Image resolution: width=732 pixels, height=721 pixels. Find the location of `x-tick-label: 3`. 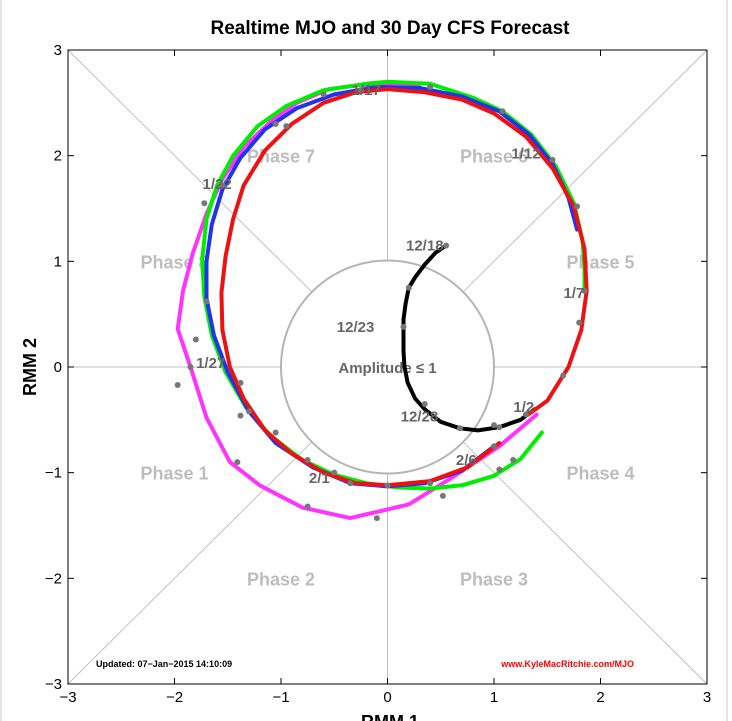

x-tick-label: 3 is located at coordinates (707, 697).